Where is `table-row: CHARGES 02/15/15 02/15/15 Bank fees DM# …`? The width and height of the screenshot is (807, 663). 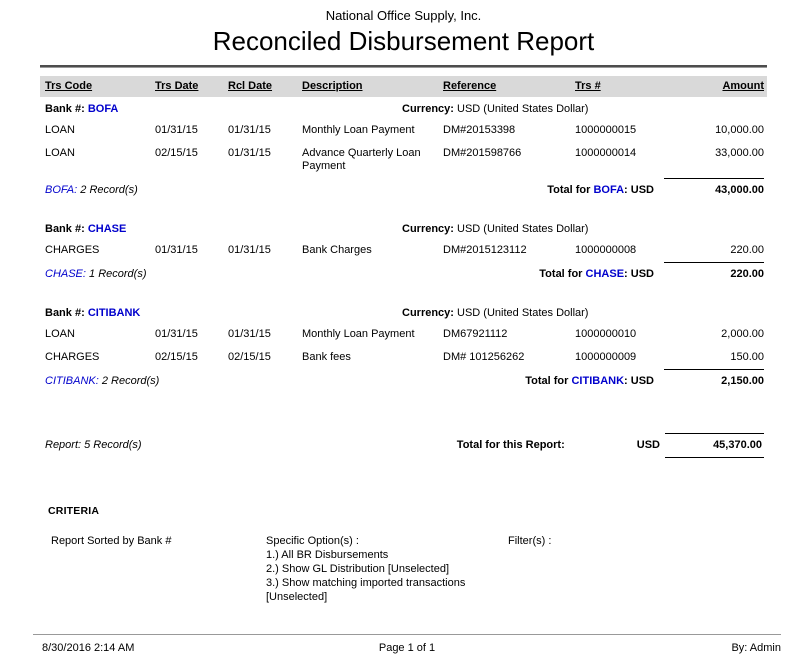
table-row: CHARGES 02/15/15 02/15/15 Bank fees DM# … is located at coordinates (403, 357).